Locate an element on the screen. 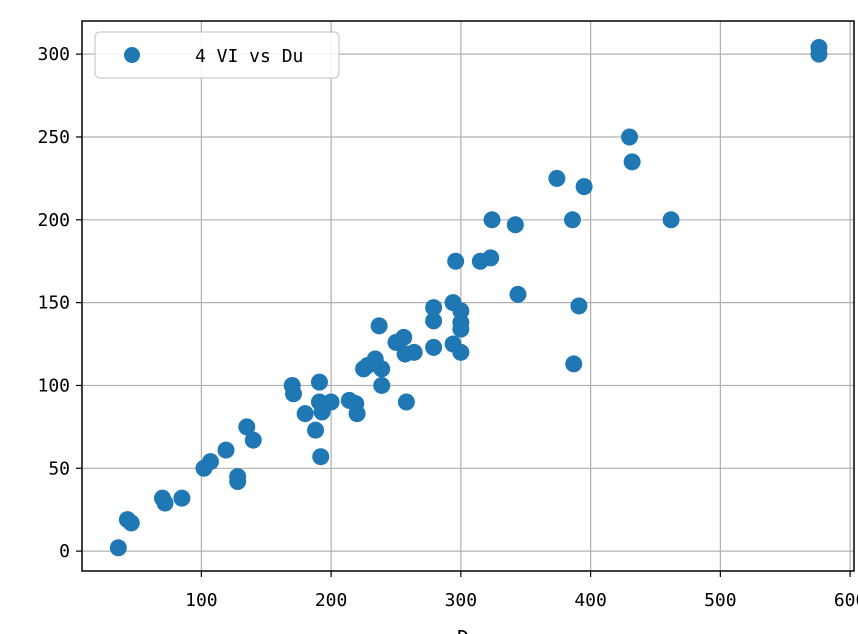 This screenshot has width=858, height=634. legend-box is located at coordinates (217, 55).